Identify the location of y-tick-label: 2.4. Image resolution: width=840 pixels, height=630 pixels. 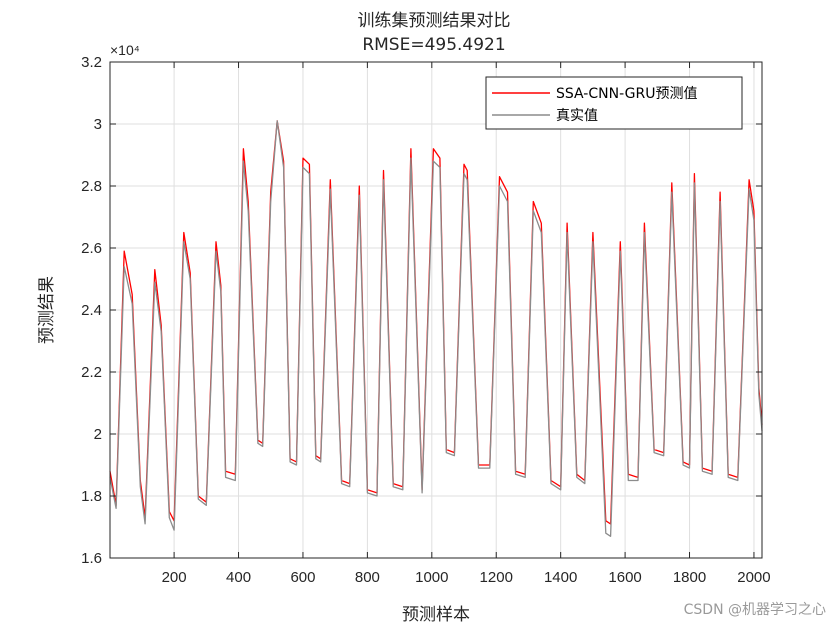
(91, 310).